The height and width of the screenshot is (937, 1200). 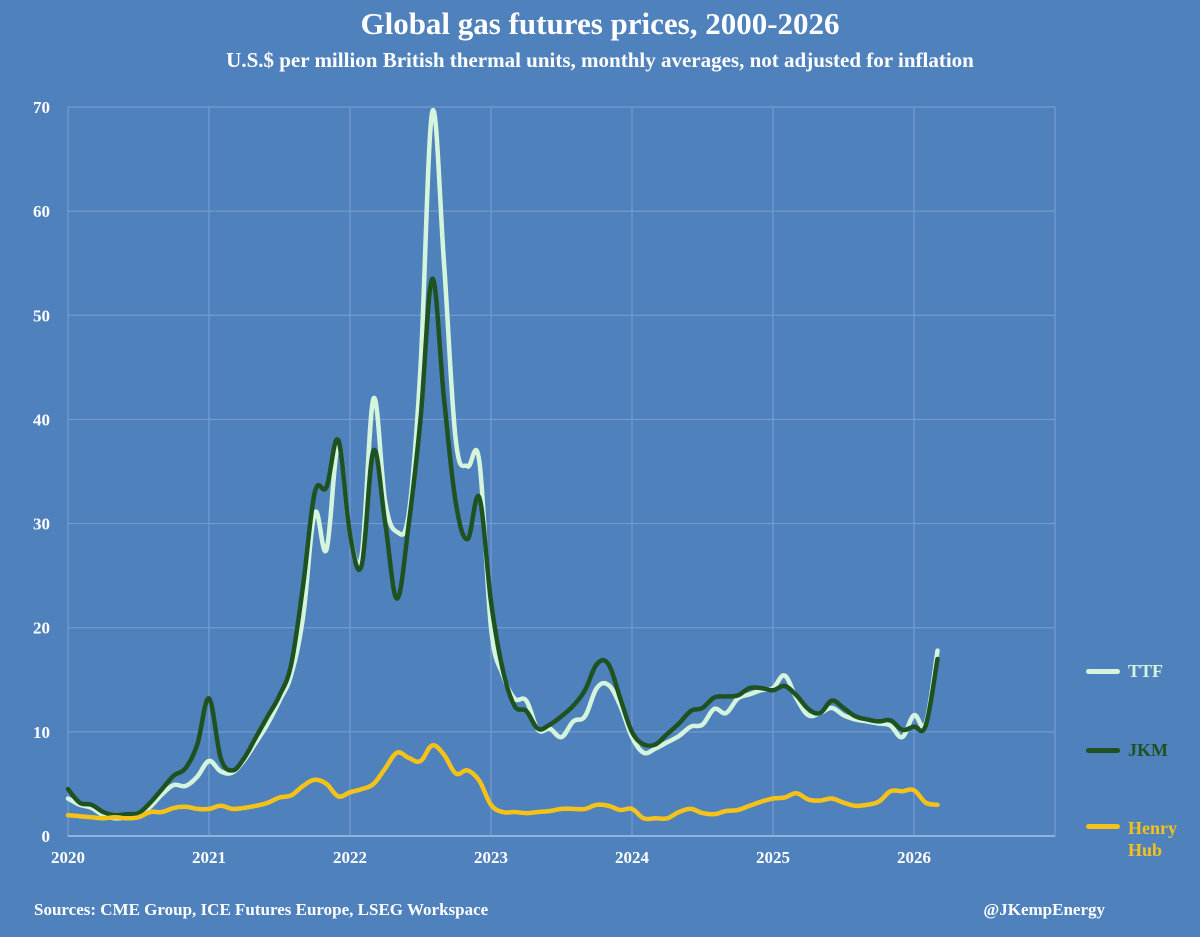 I want to click on legend-swatch-ttf, so click(x=1103, y=671).